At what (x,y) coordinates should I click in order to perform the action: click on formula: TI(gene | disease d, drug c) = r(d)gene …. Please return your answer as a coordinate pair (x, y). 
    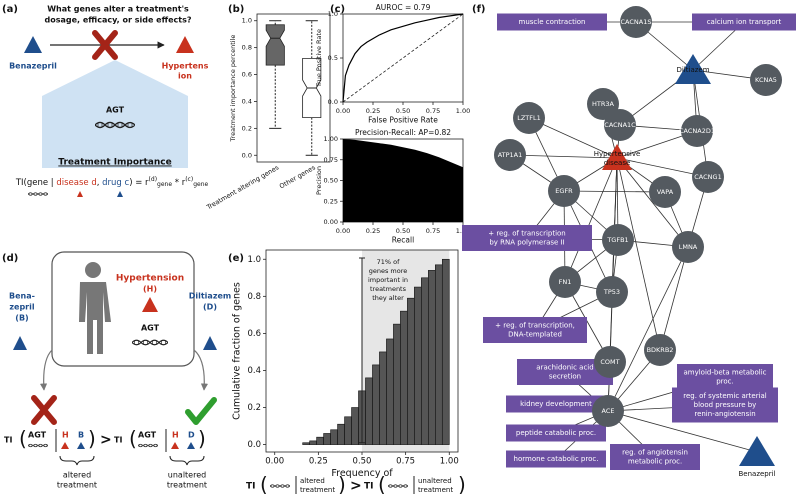
    Looking at the image, I should click on (112, 182).